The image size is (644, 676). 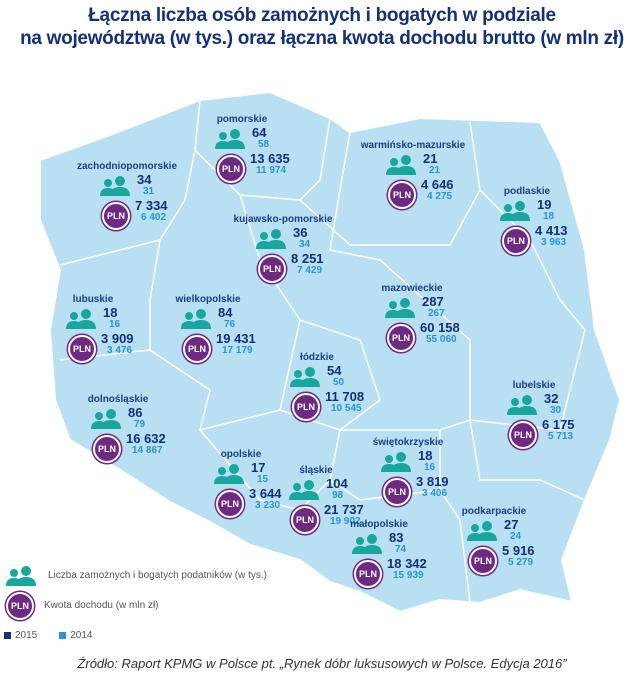 What do you see at coordinates (268, 505) in the screenshot?
I see `income-2014: 3 230` at bounding box center [268, 505].